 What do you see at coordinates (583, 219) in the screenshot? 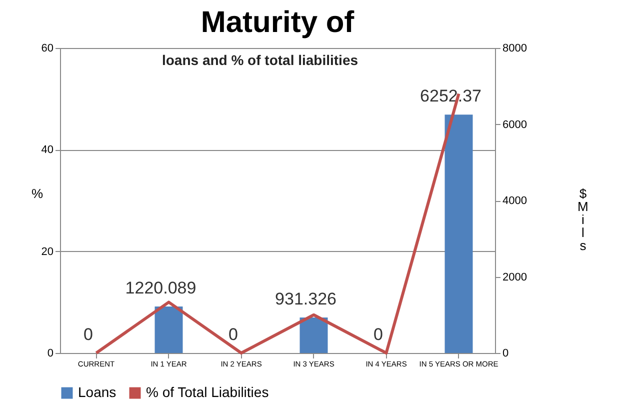
I see `y2-axis-title: $Mils` at bounding box center [583, 219].